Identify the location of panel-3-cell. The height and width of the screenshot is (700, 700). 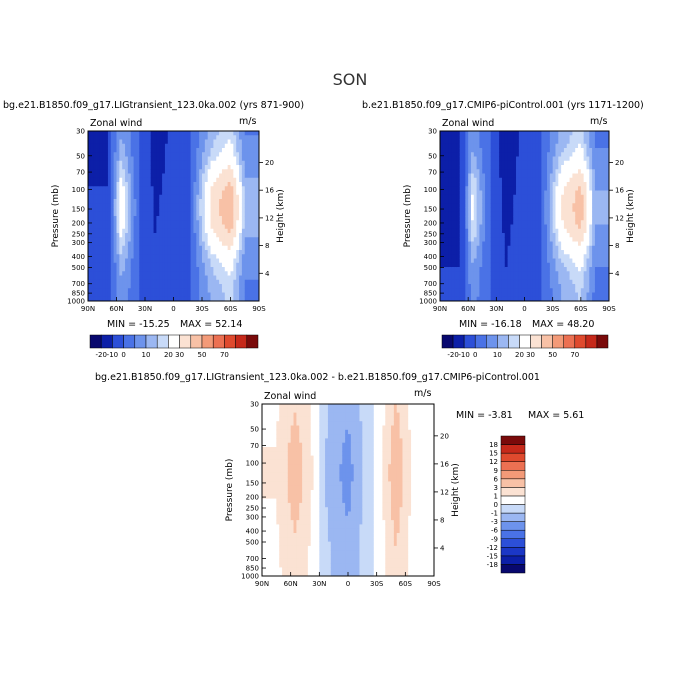
(264, 501).